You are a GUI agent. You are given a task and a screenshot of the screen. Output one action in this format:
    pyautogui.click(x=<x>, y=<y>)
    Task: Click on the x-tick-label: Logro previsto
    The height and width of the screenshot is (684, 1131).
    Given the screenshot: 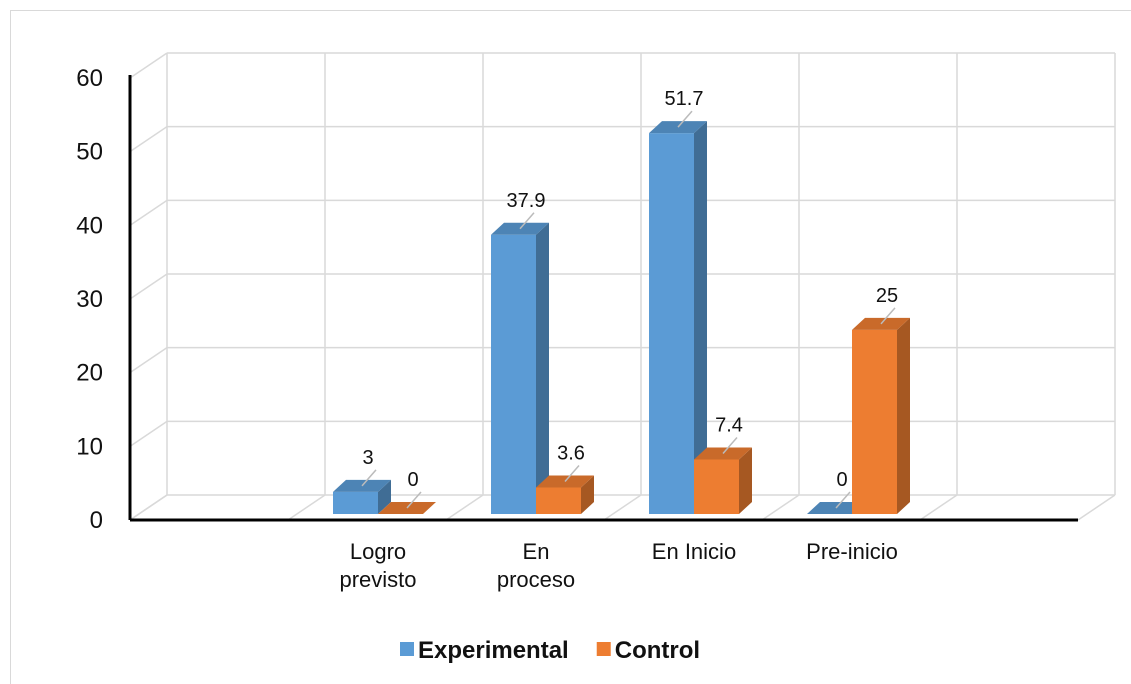 What is the action you would take?
    pyautogui.click(x=378, y=565)
    